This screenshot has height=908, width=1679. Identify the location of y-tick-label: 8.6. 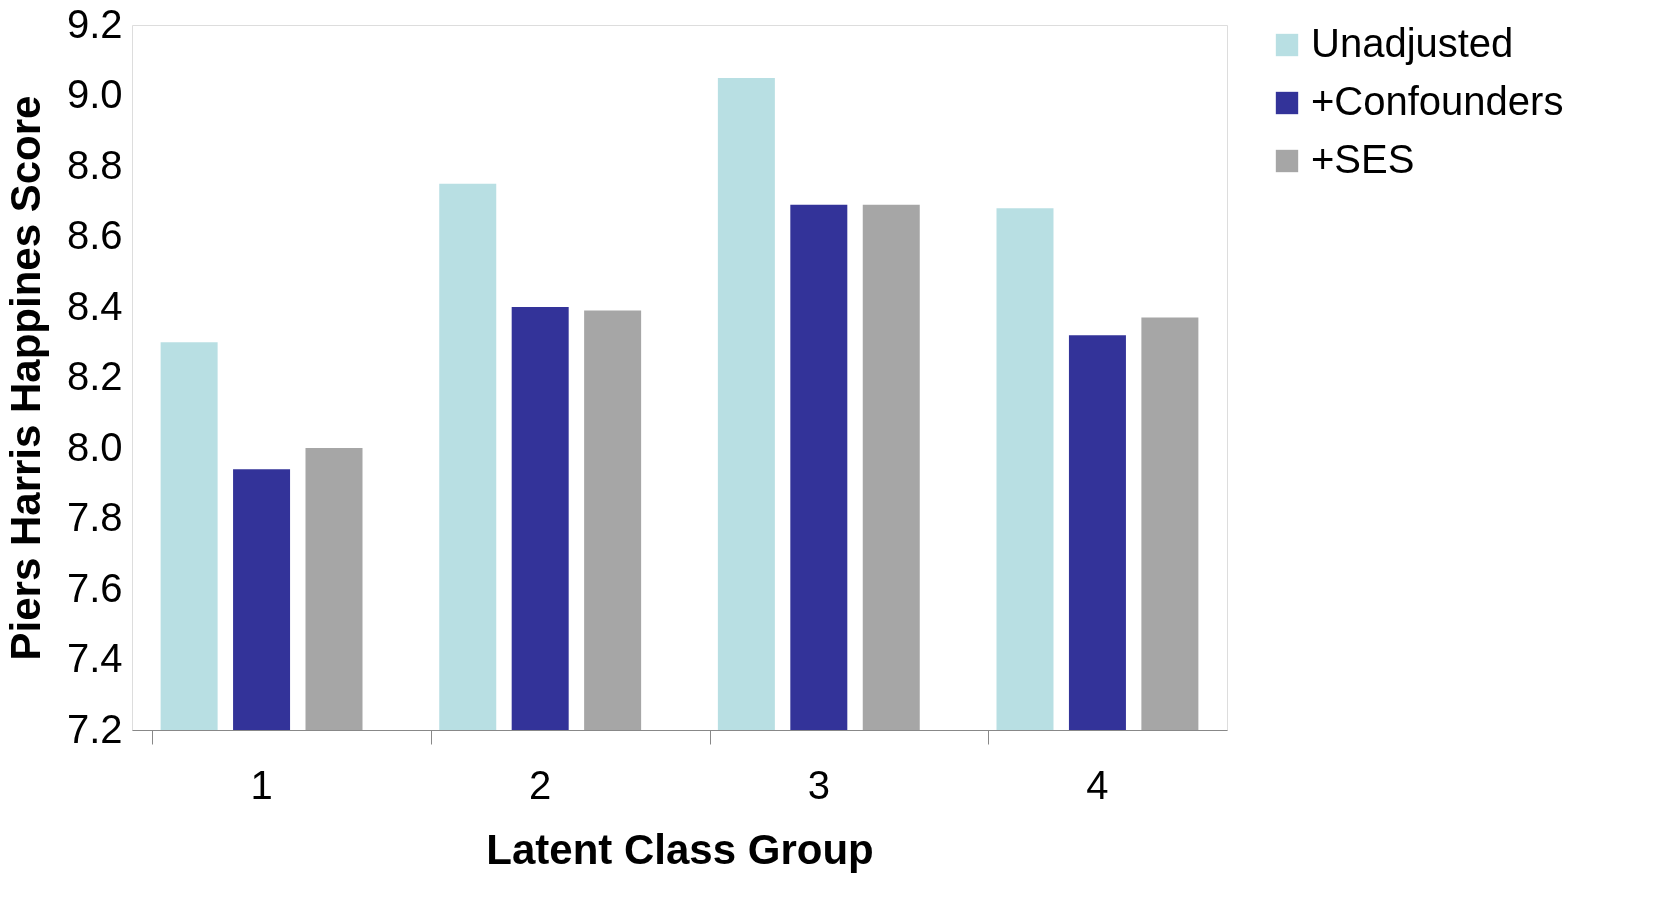
(94, 235).